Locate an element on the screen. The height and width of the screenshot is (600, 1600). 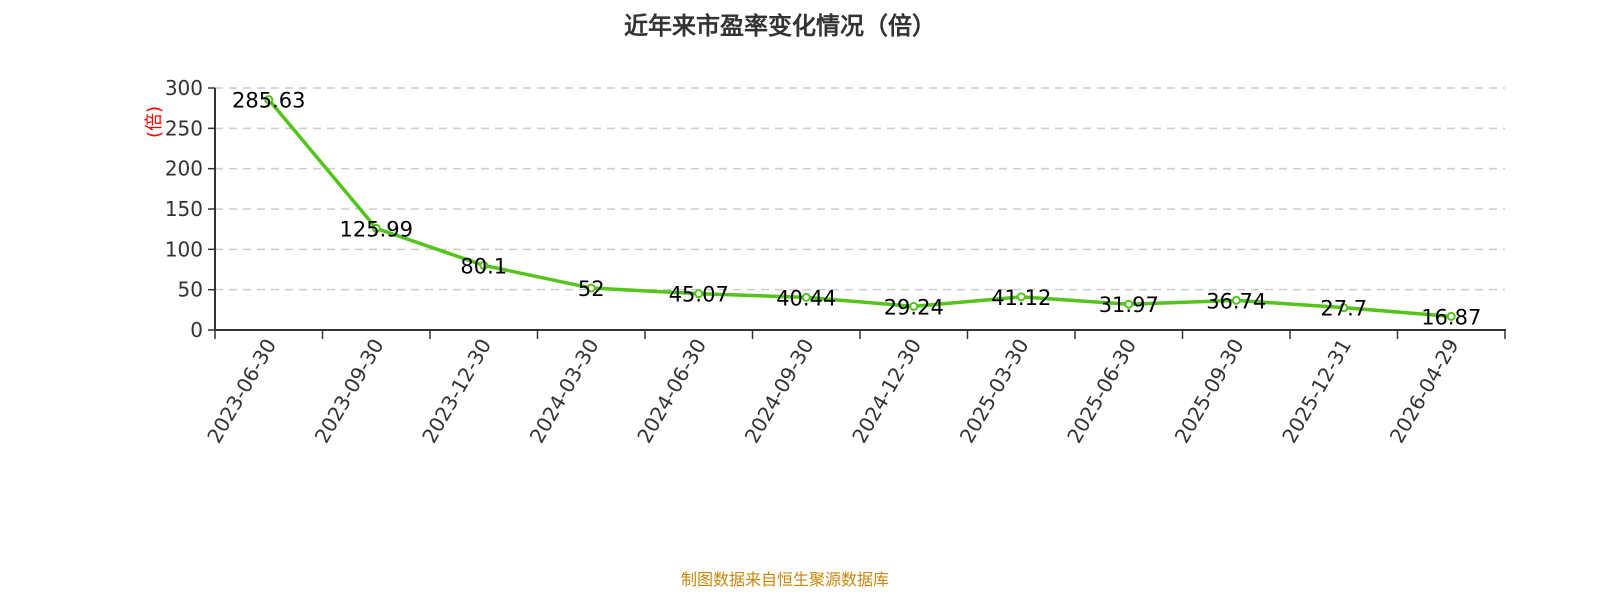
data-label: 16.87 is located at coordinates (1451, 317).